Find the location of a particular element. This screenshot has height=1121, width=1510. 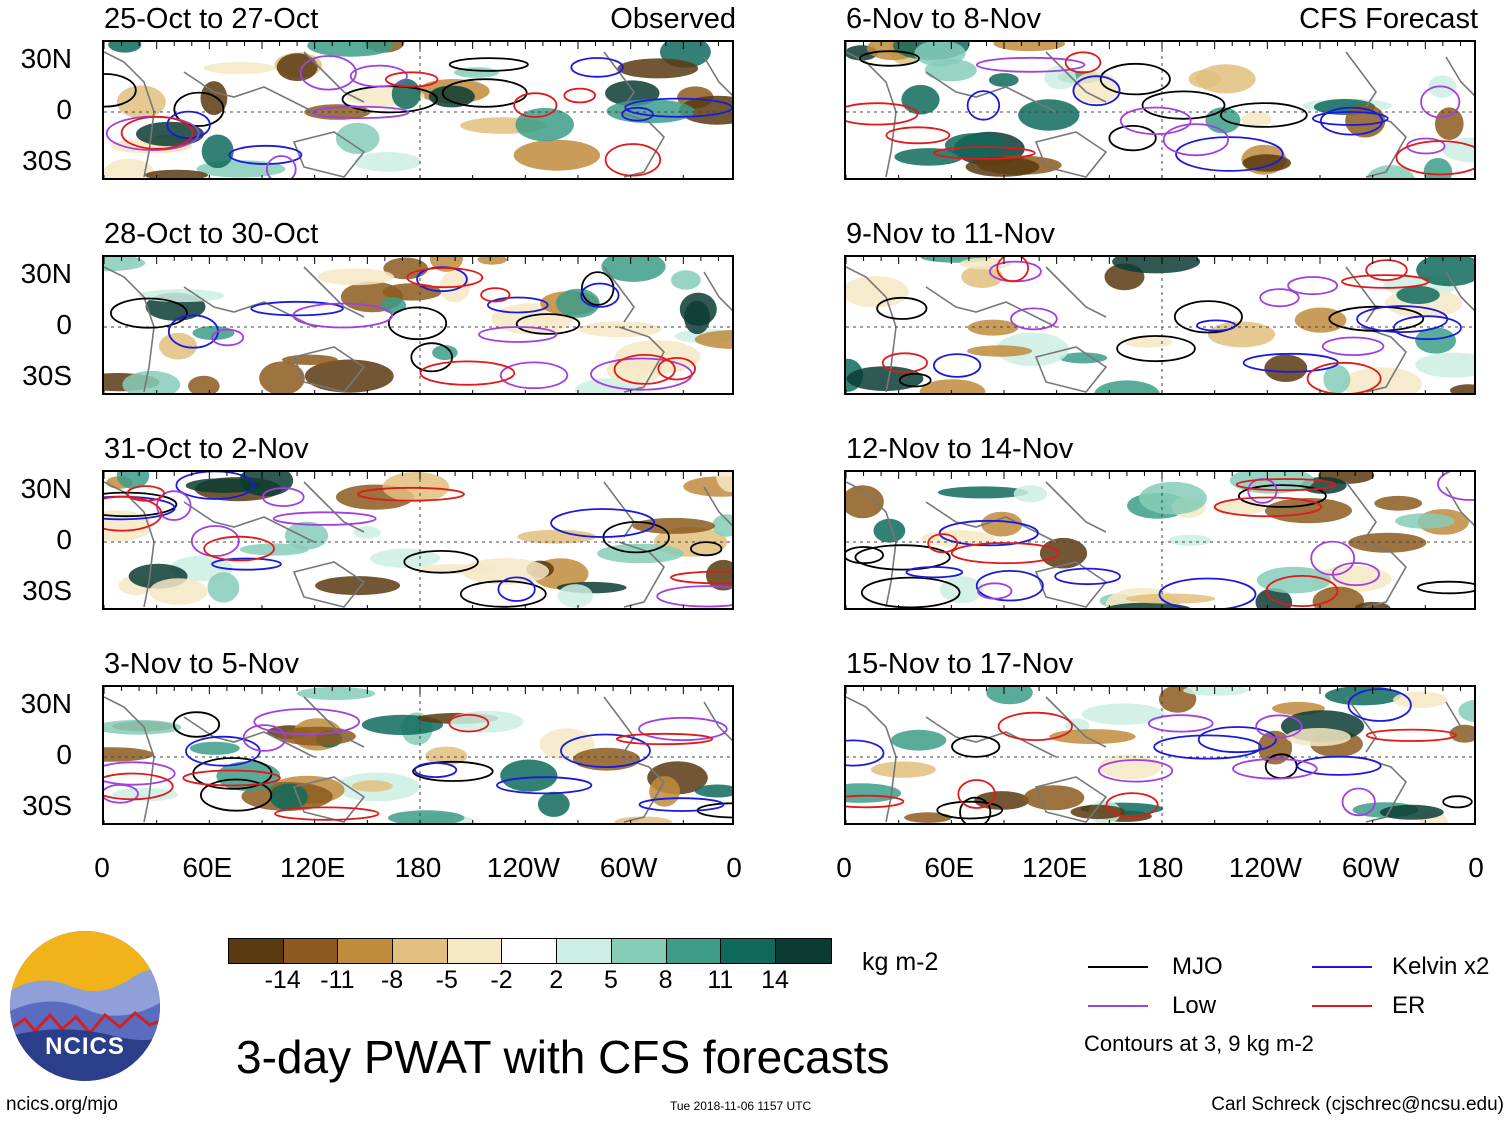

footer-author: Carl Schreck (cjschrec@ncsu.edu) is located at coordinates (1357, 1104).